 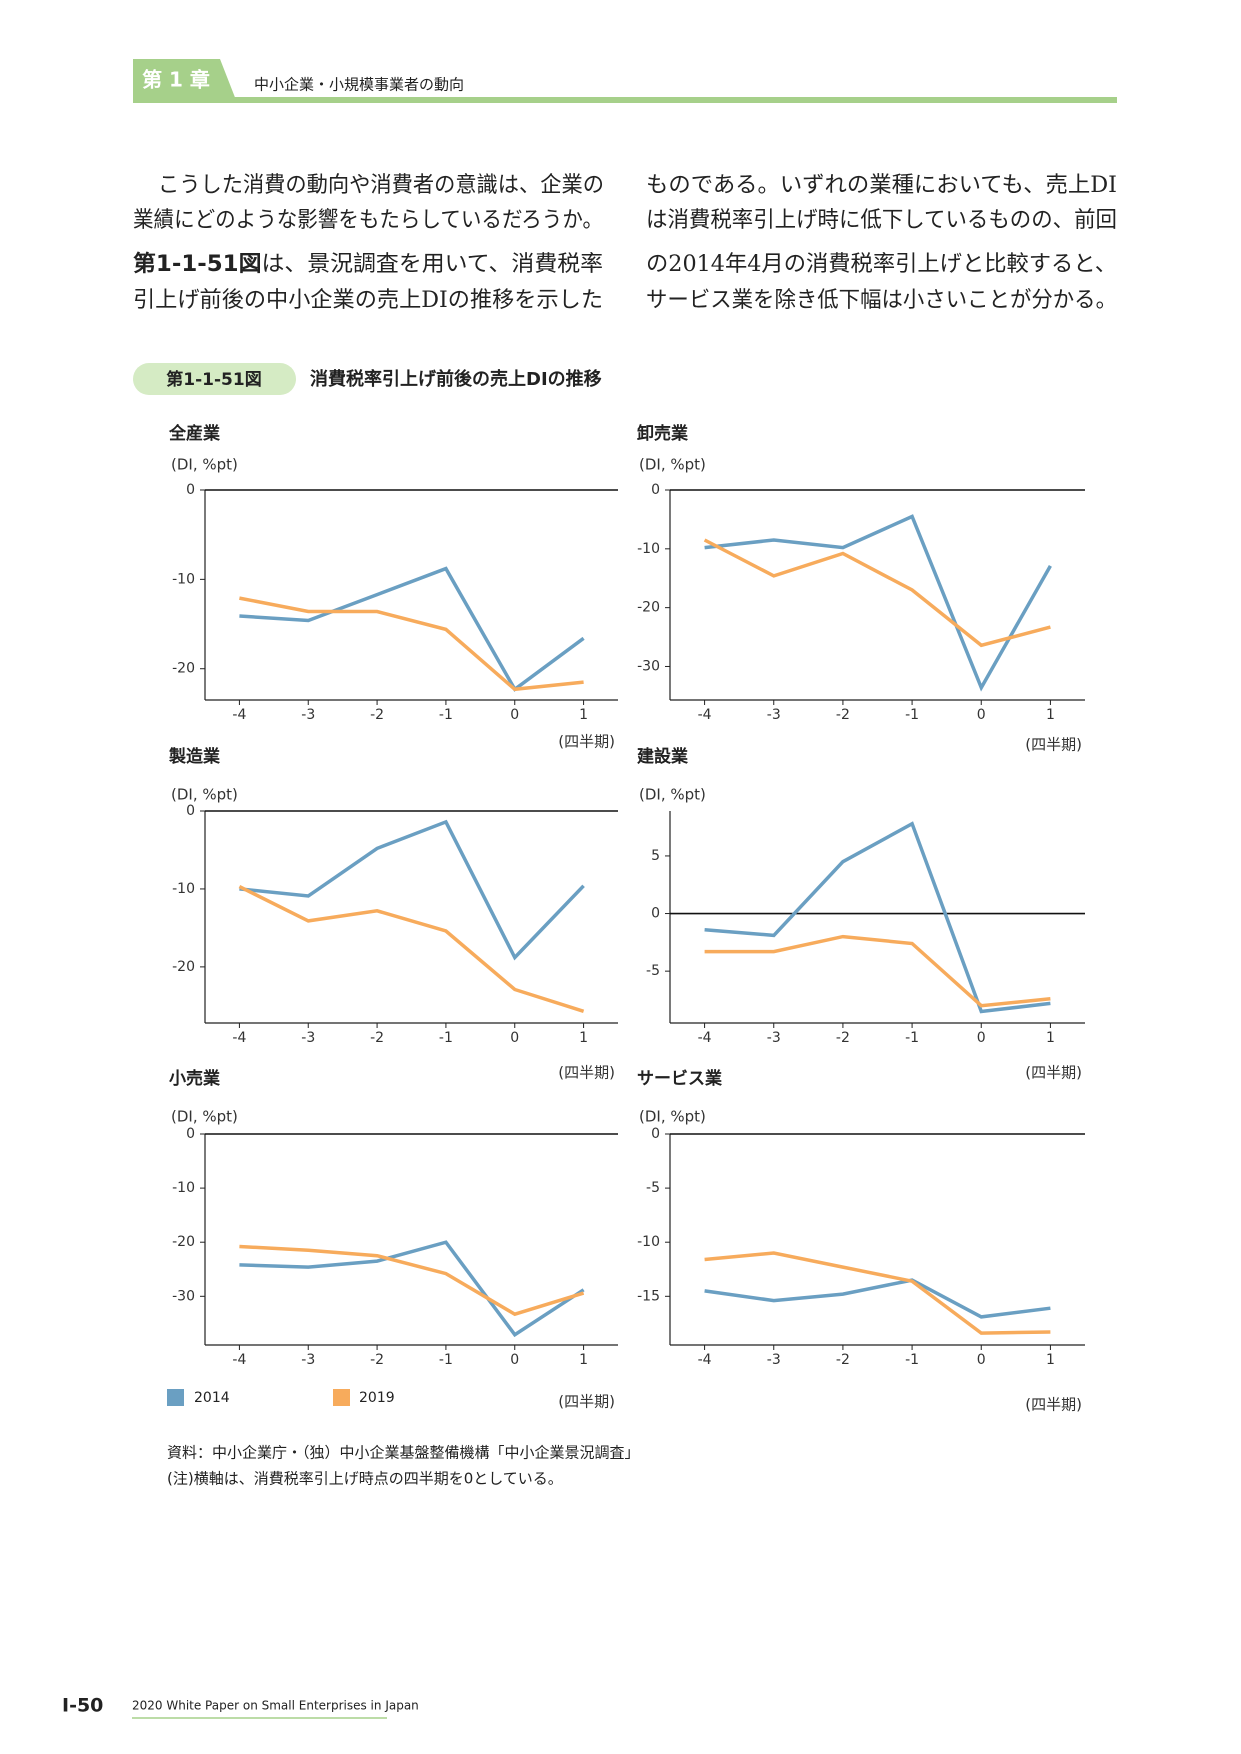 I want to click on note: (注)横軸は、消費税率引上げ時点の四半期を0としている。, so click(x=365, y=1479).